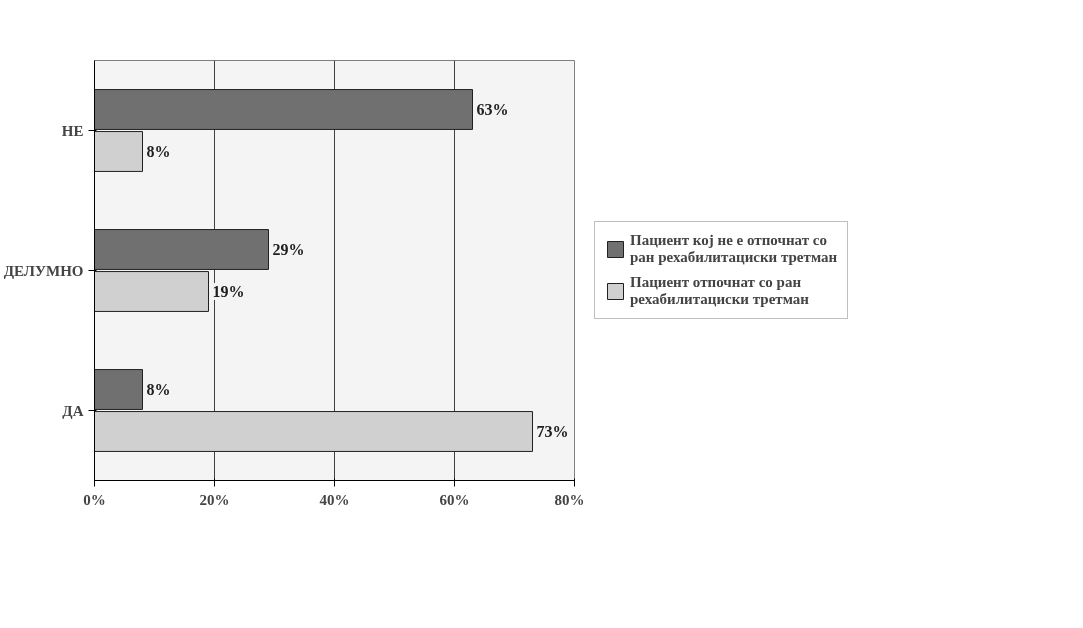 This screenshot has height=628, width=1083. I want to click on y-tick-label: ДЕЛУМНО, so click(43, 270).